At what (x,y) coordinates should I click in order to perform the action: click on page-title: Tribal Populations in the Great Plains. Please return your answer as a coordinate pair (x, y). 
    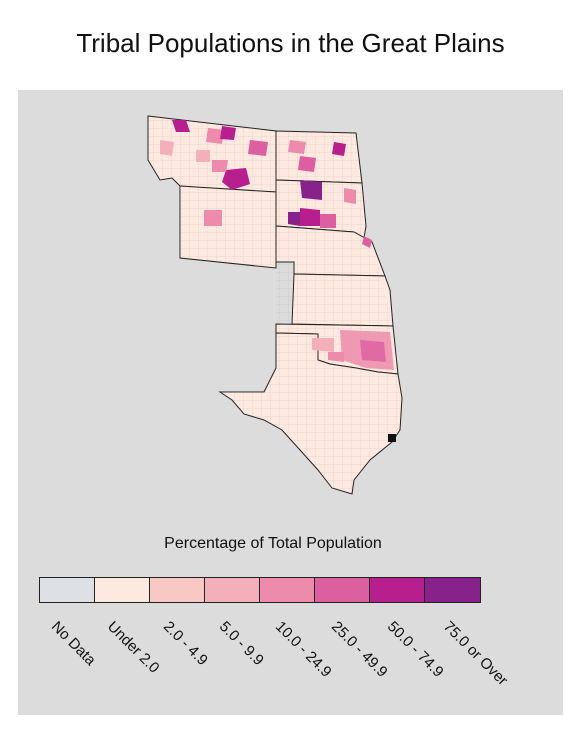
    Looking at the image, I should click on (290, 43).